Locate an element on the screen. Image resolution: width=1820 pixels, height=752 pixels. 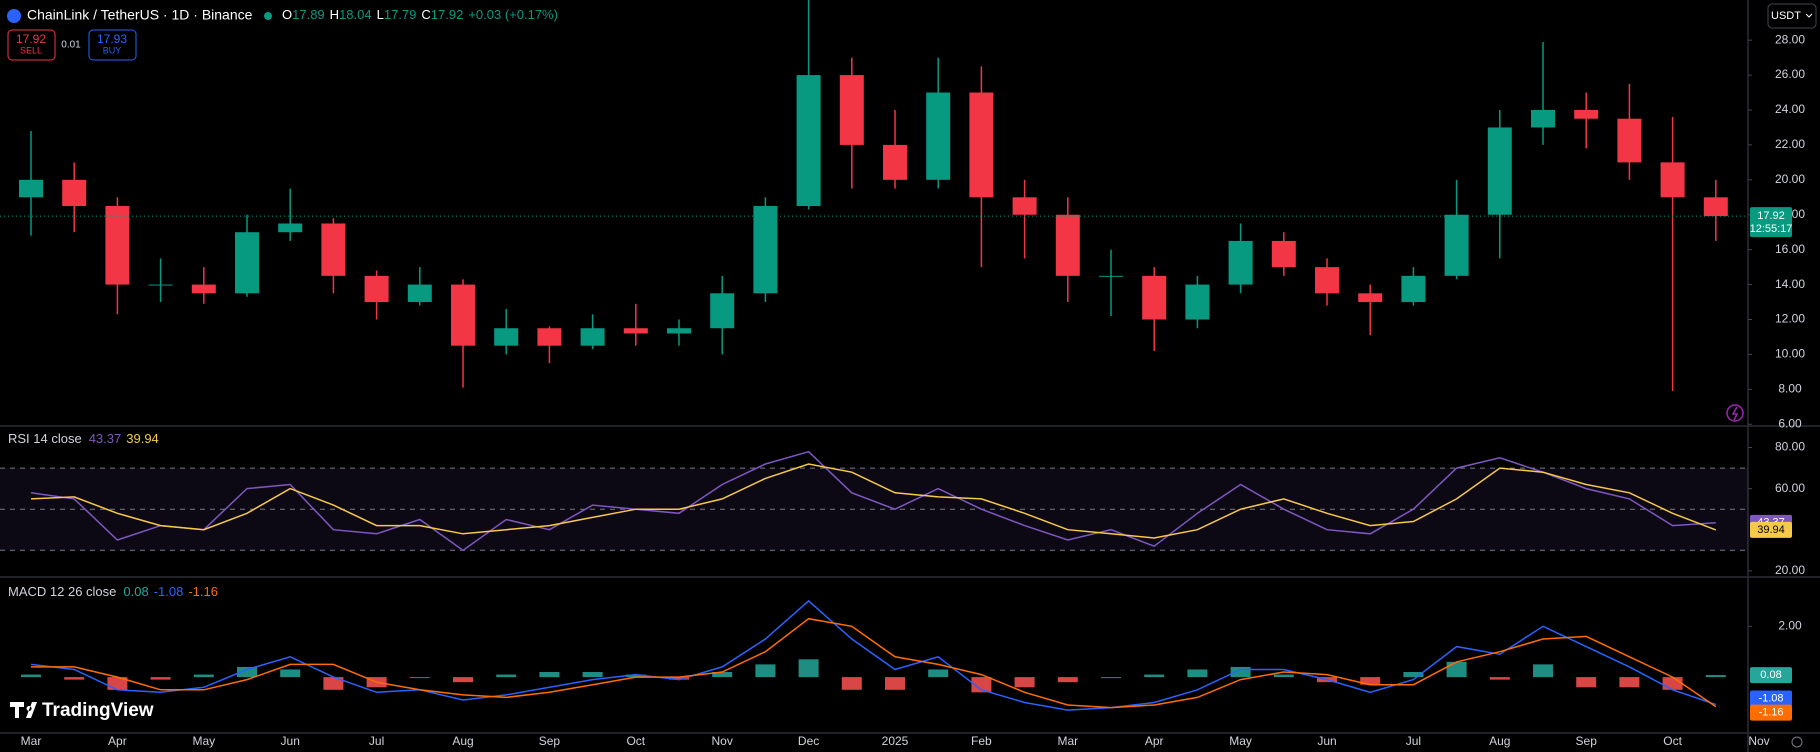
y-tick-label: 8.00 is located at coordinates (1790, 389).